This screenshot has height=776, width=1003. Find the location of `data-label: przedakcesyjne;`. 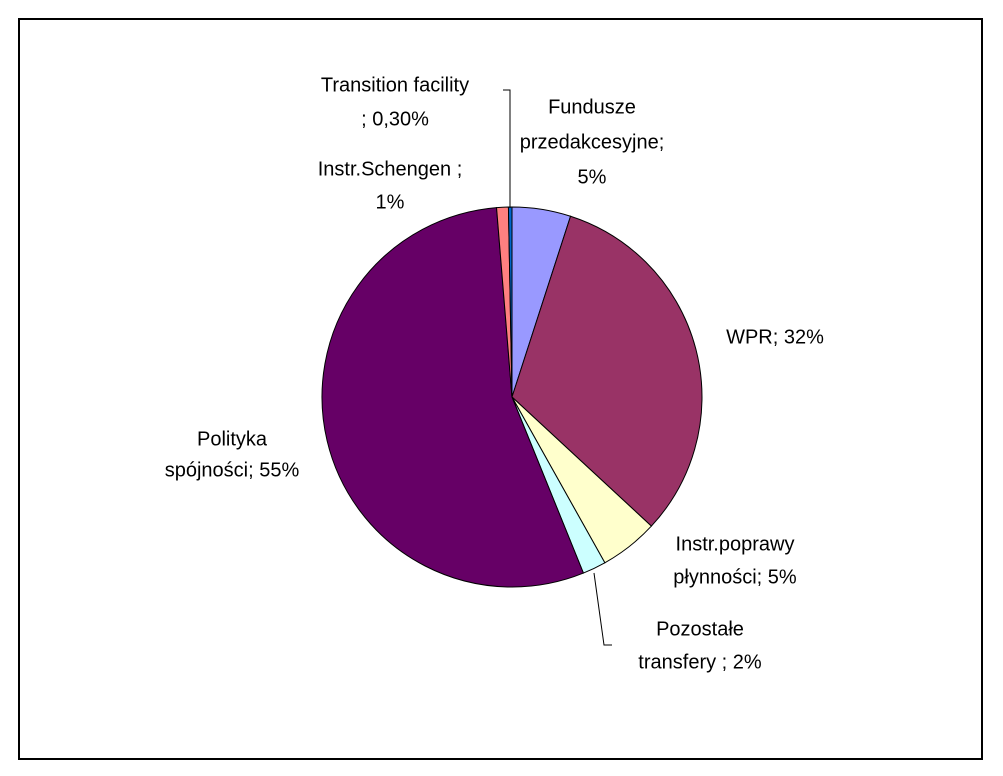

data-label: przedakcesyjne; is located at coordinates (592, 142).